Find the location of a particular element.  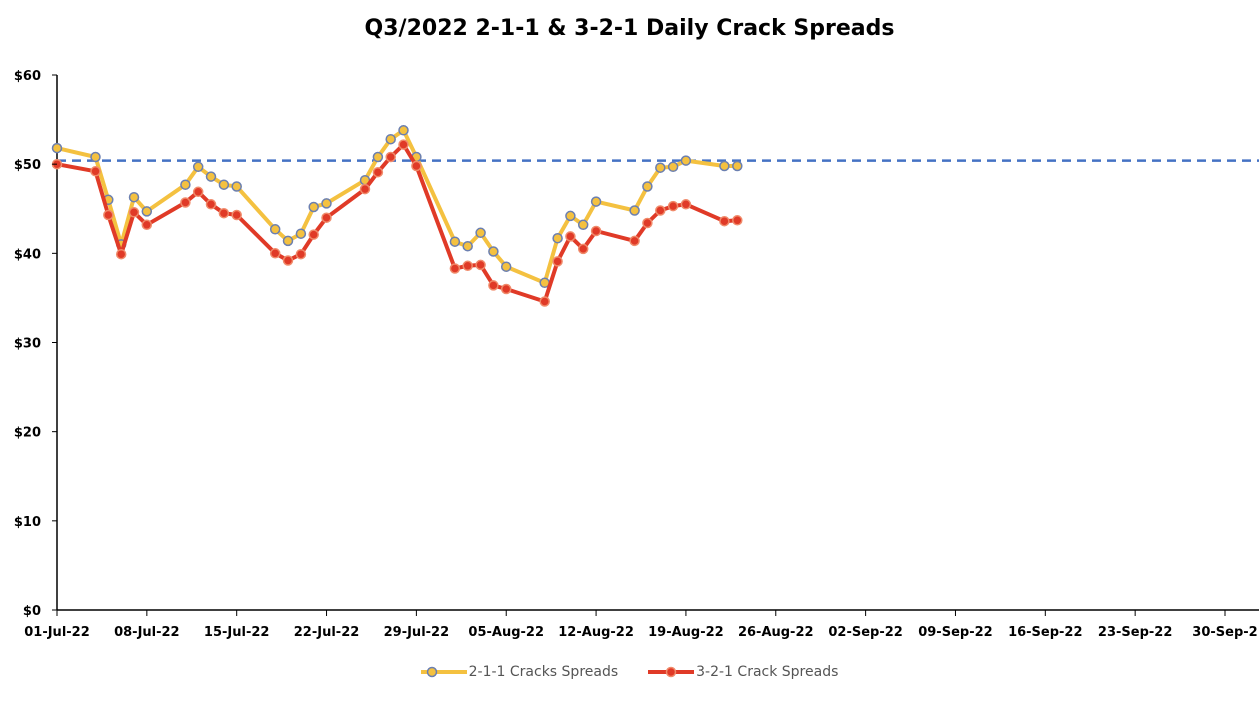

x-tick-label: 09-Sep-22 is located at coordinates (955, 632).